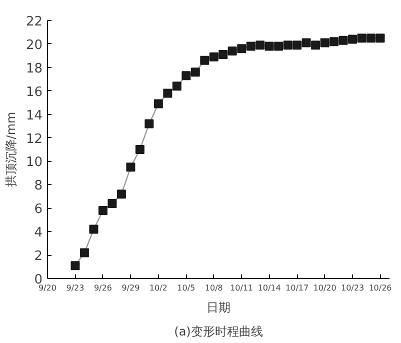 The image size is (401, 343). I want to click on x-tick-label: 9/29, so click(131, 288).